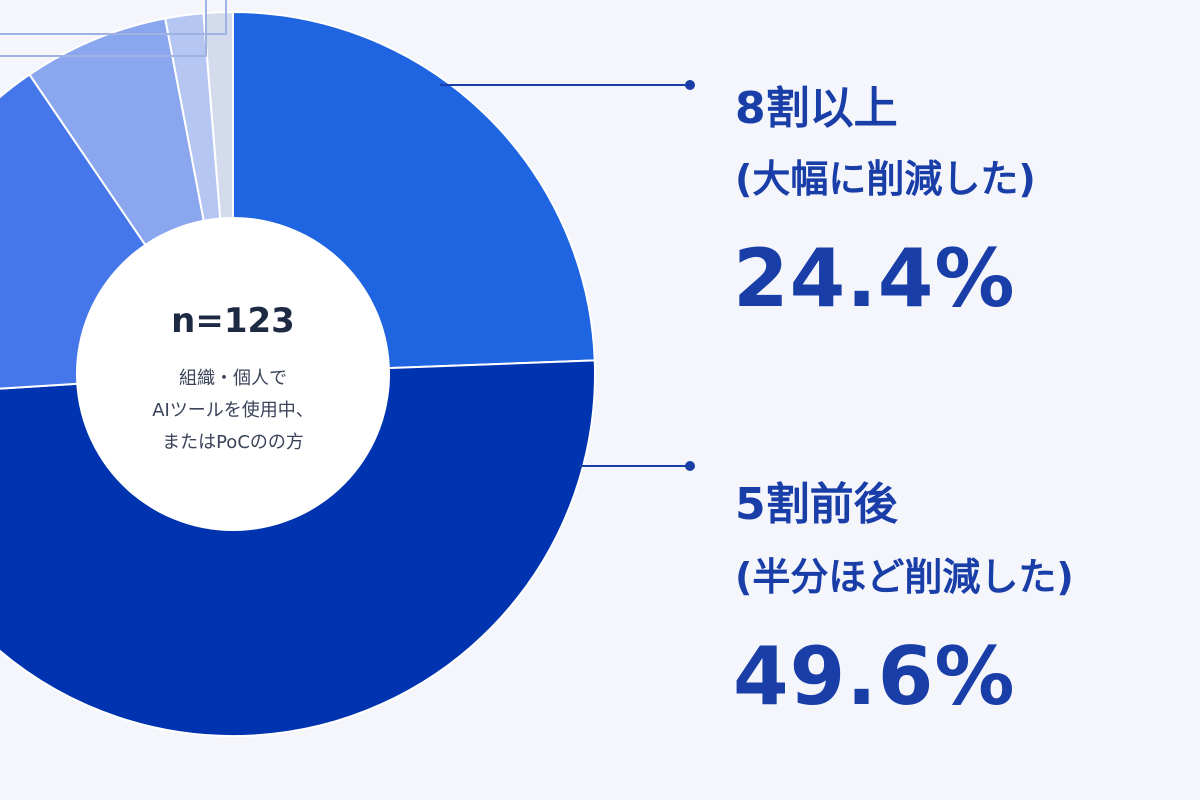 The image size is (1200, 800). What do you see at coordinates (885, 179) in the screenshot?
I see `slice-label-subtitle-80pct: (大幅に削減した)` at bounding box center [885, 179].